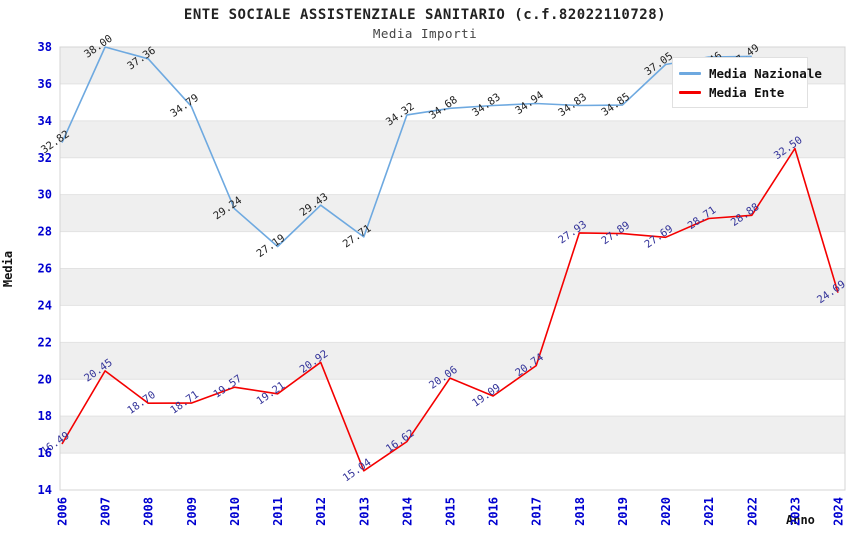 This screenshot has height=550, width=850. What do you see at coordinates (795, 511) in the screenshot?
I see `svg-text: 2023` at bounding box center [795, 511].